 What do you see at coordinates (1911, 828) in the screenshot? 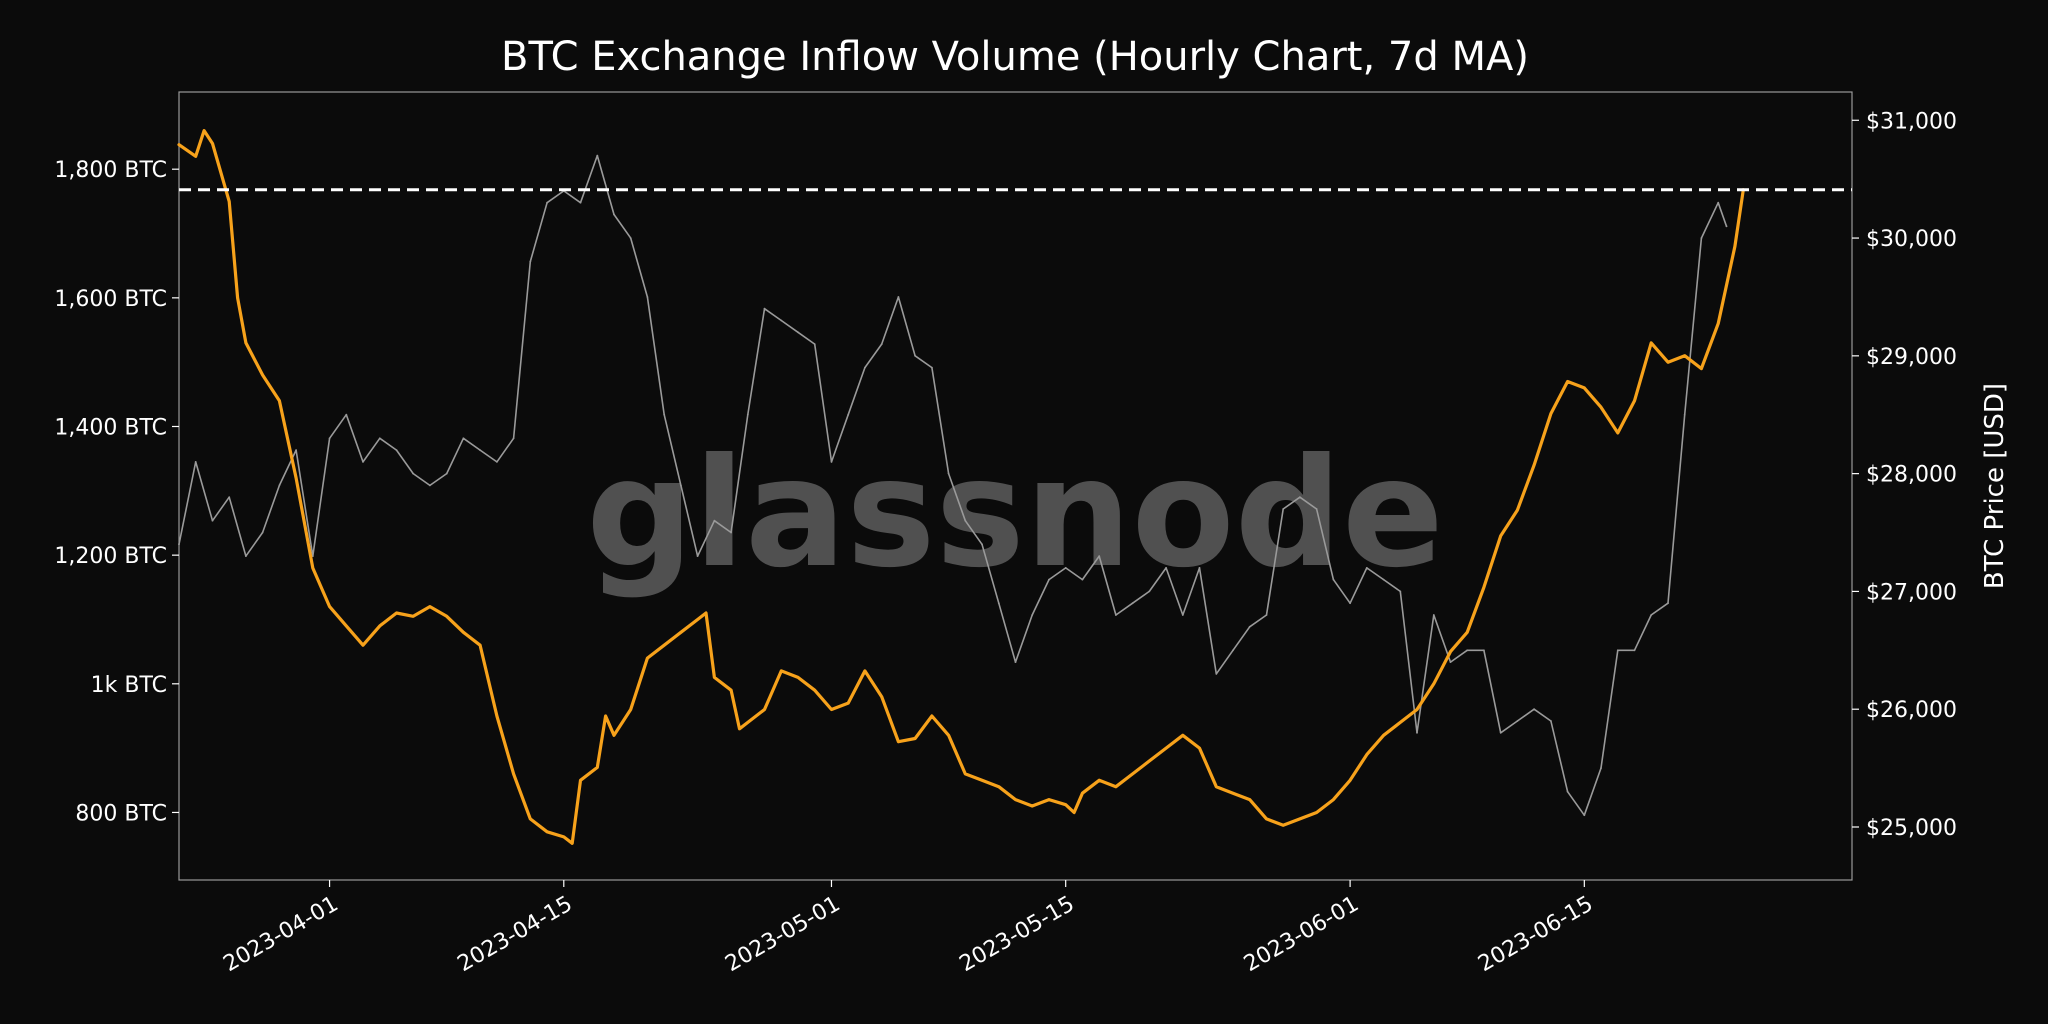
I see `right-tick-label-0: $25,000` at bounding box center [1911, 828].